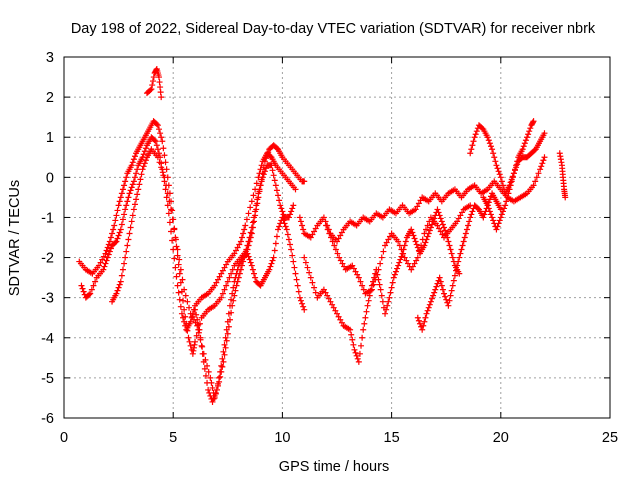 This screenshot has width=640, height=480. What do you see at coordinates (562, 175) in the screenshot?
I see `series-track-l` at bounding box center [562, 175].